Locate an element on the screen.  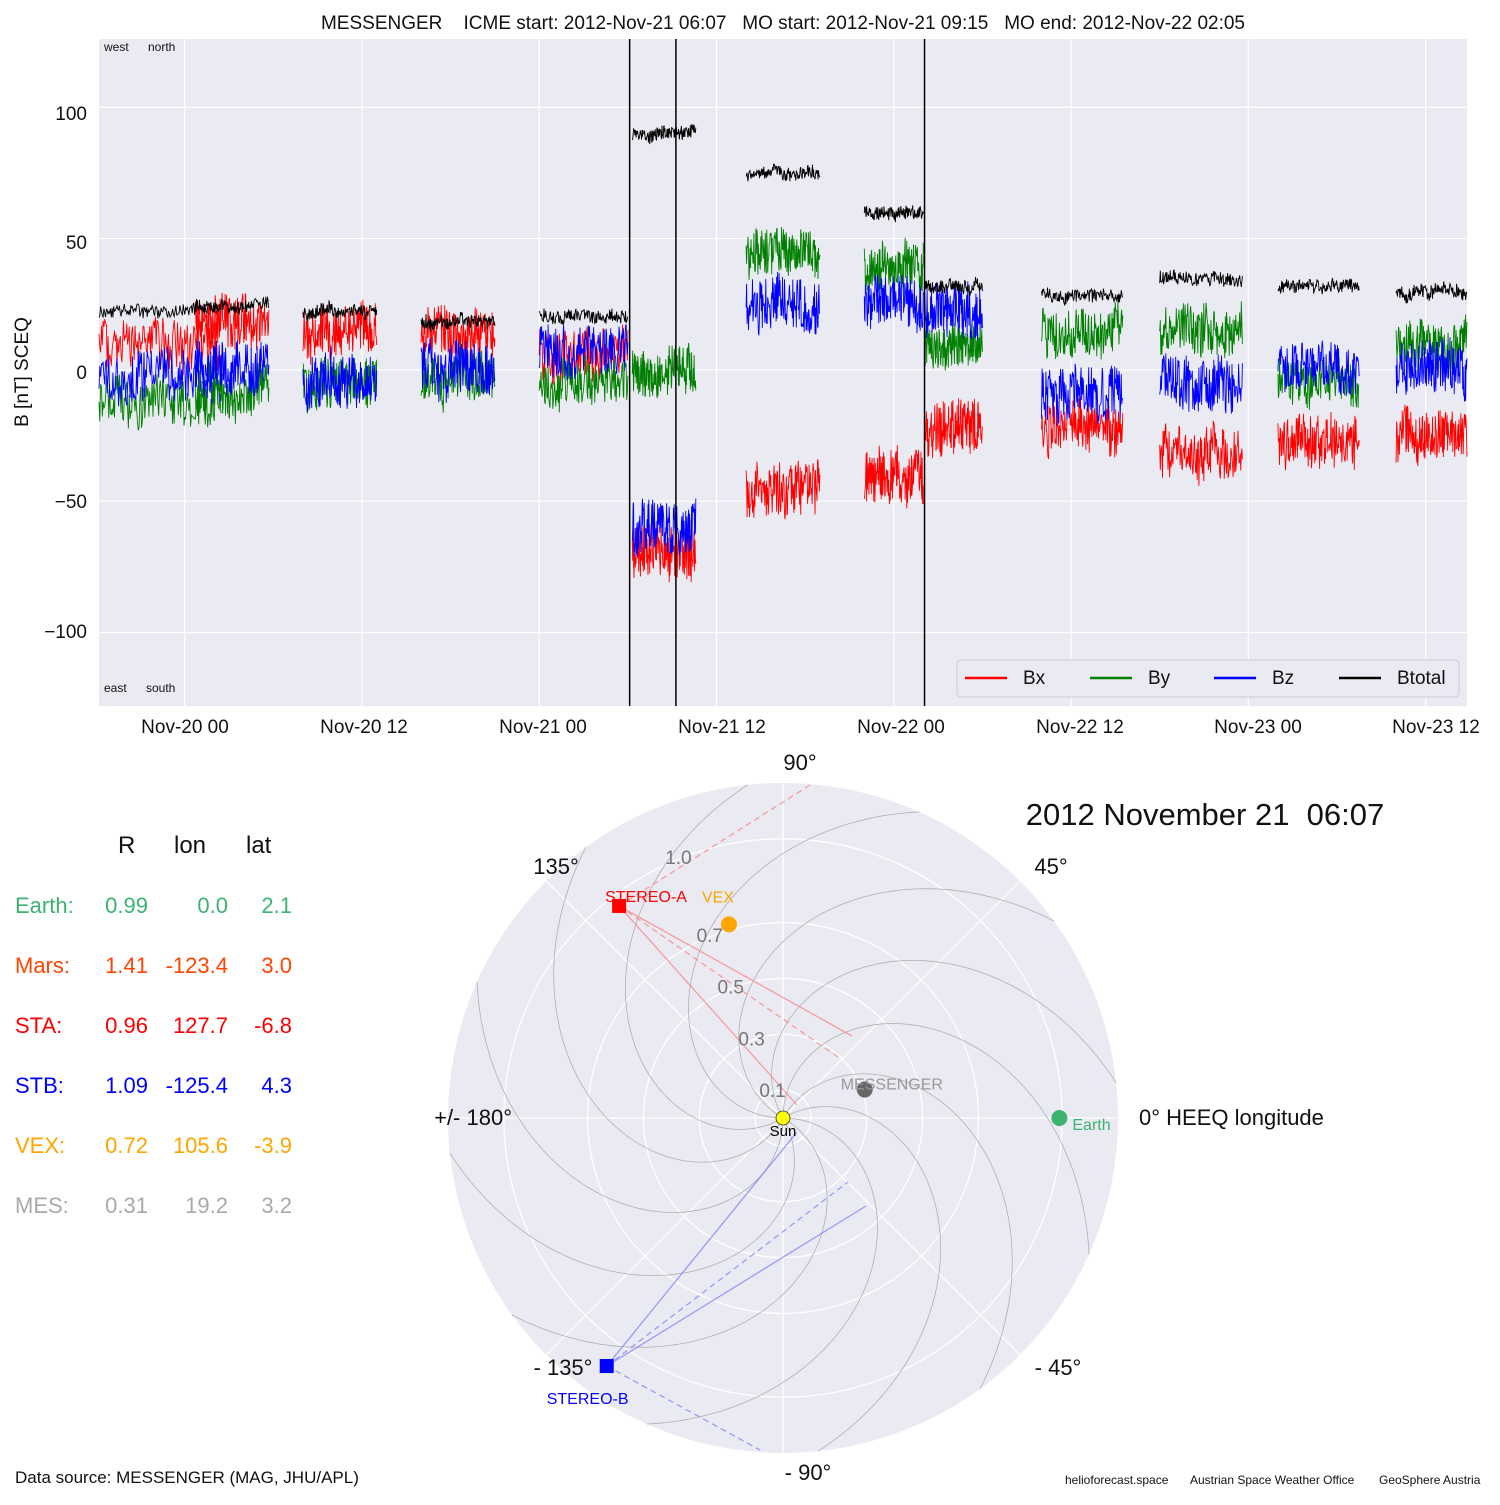
fov-lines is located at coordinates (736, 1117).